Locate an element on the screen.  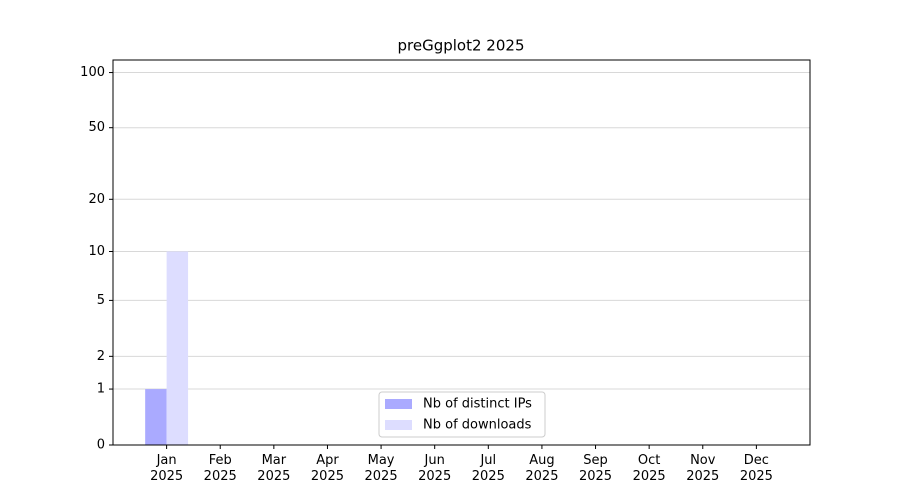
y-tick-label: 2 is located at coordinates (101, 356).